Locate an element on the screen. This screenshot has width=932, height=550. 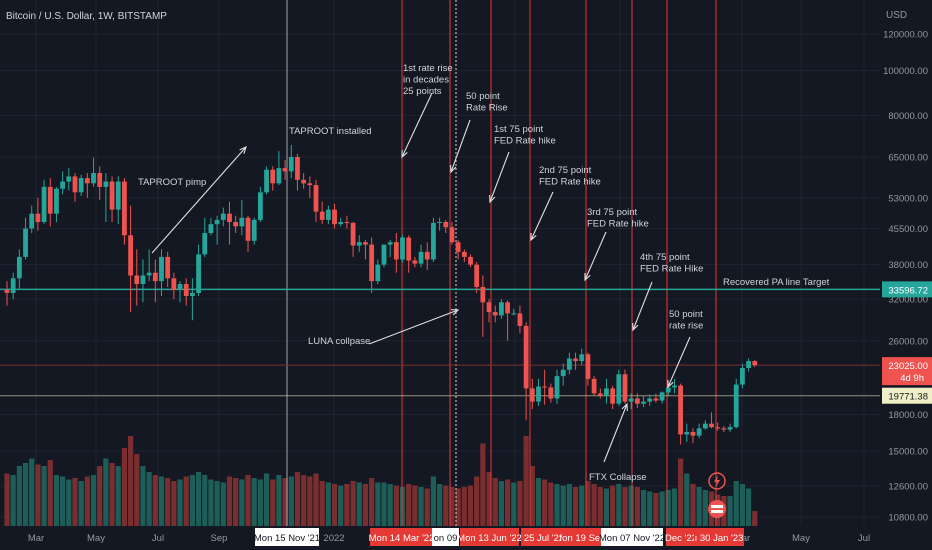
price-tick-label: 53000.00 is located at coordinates (908, 198).